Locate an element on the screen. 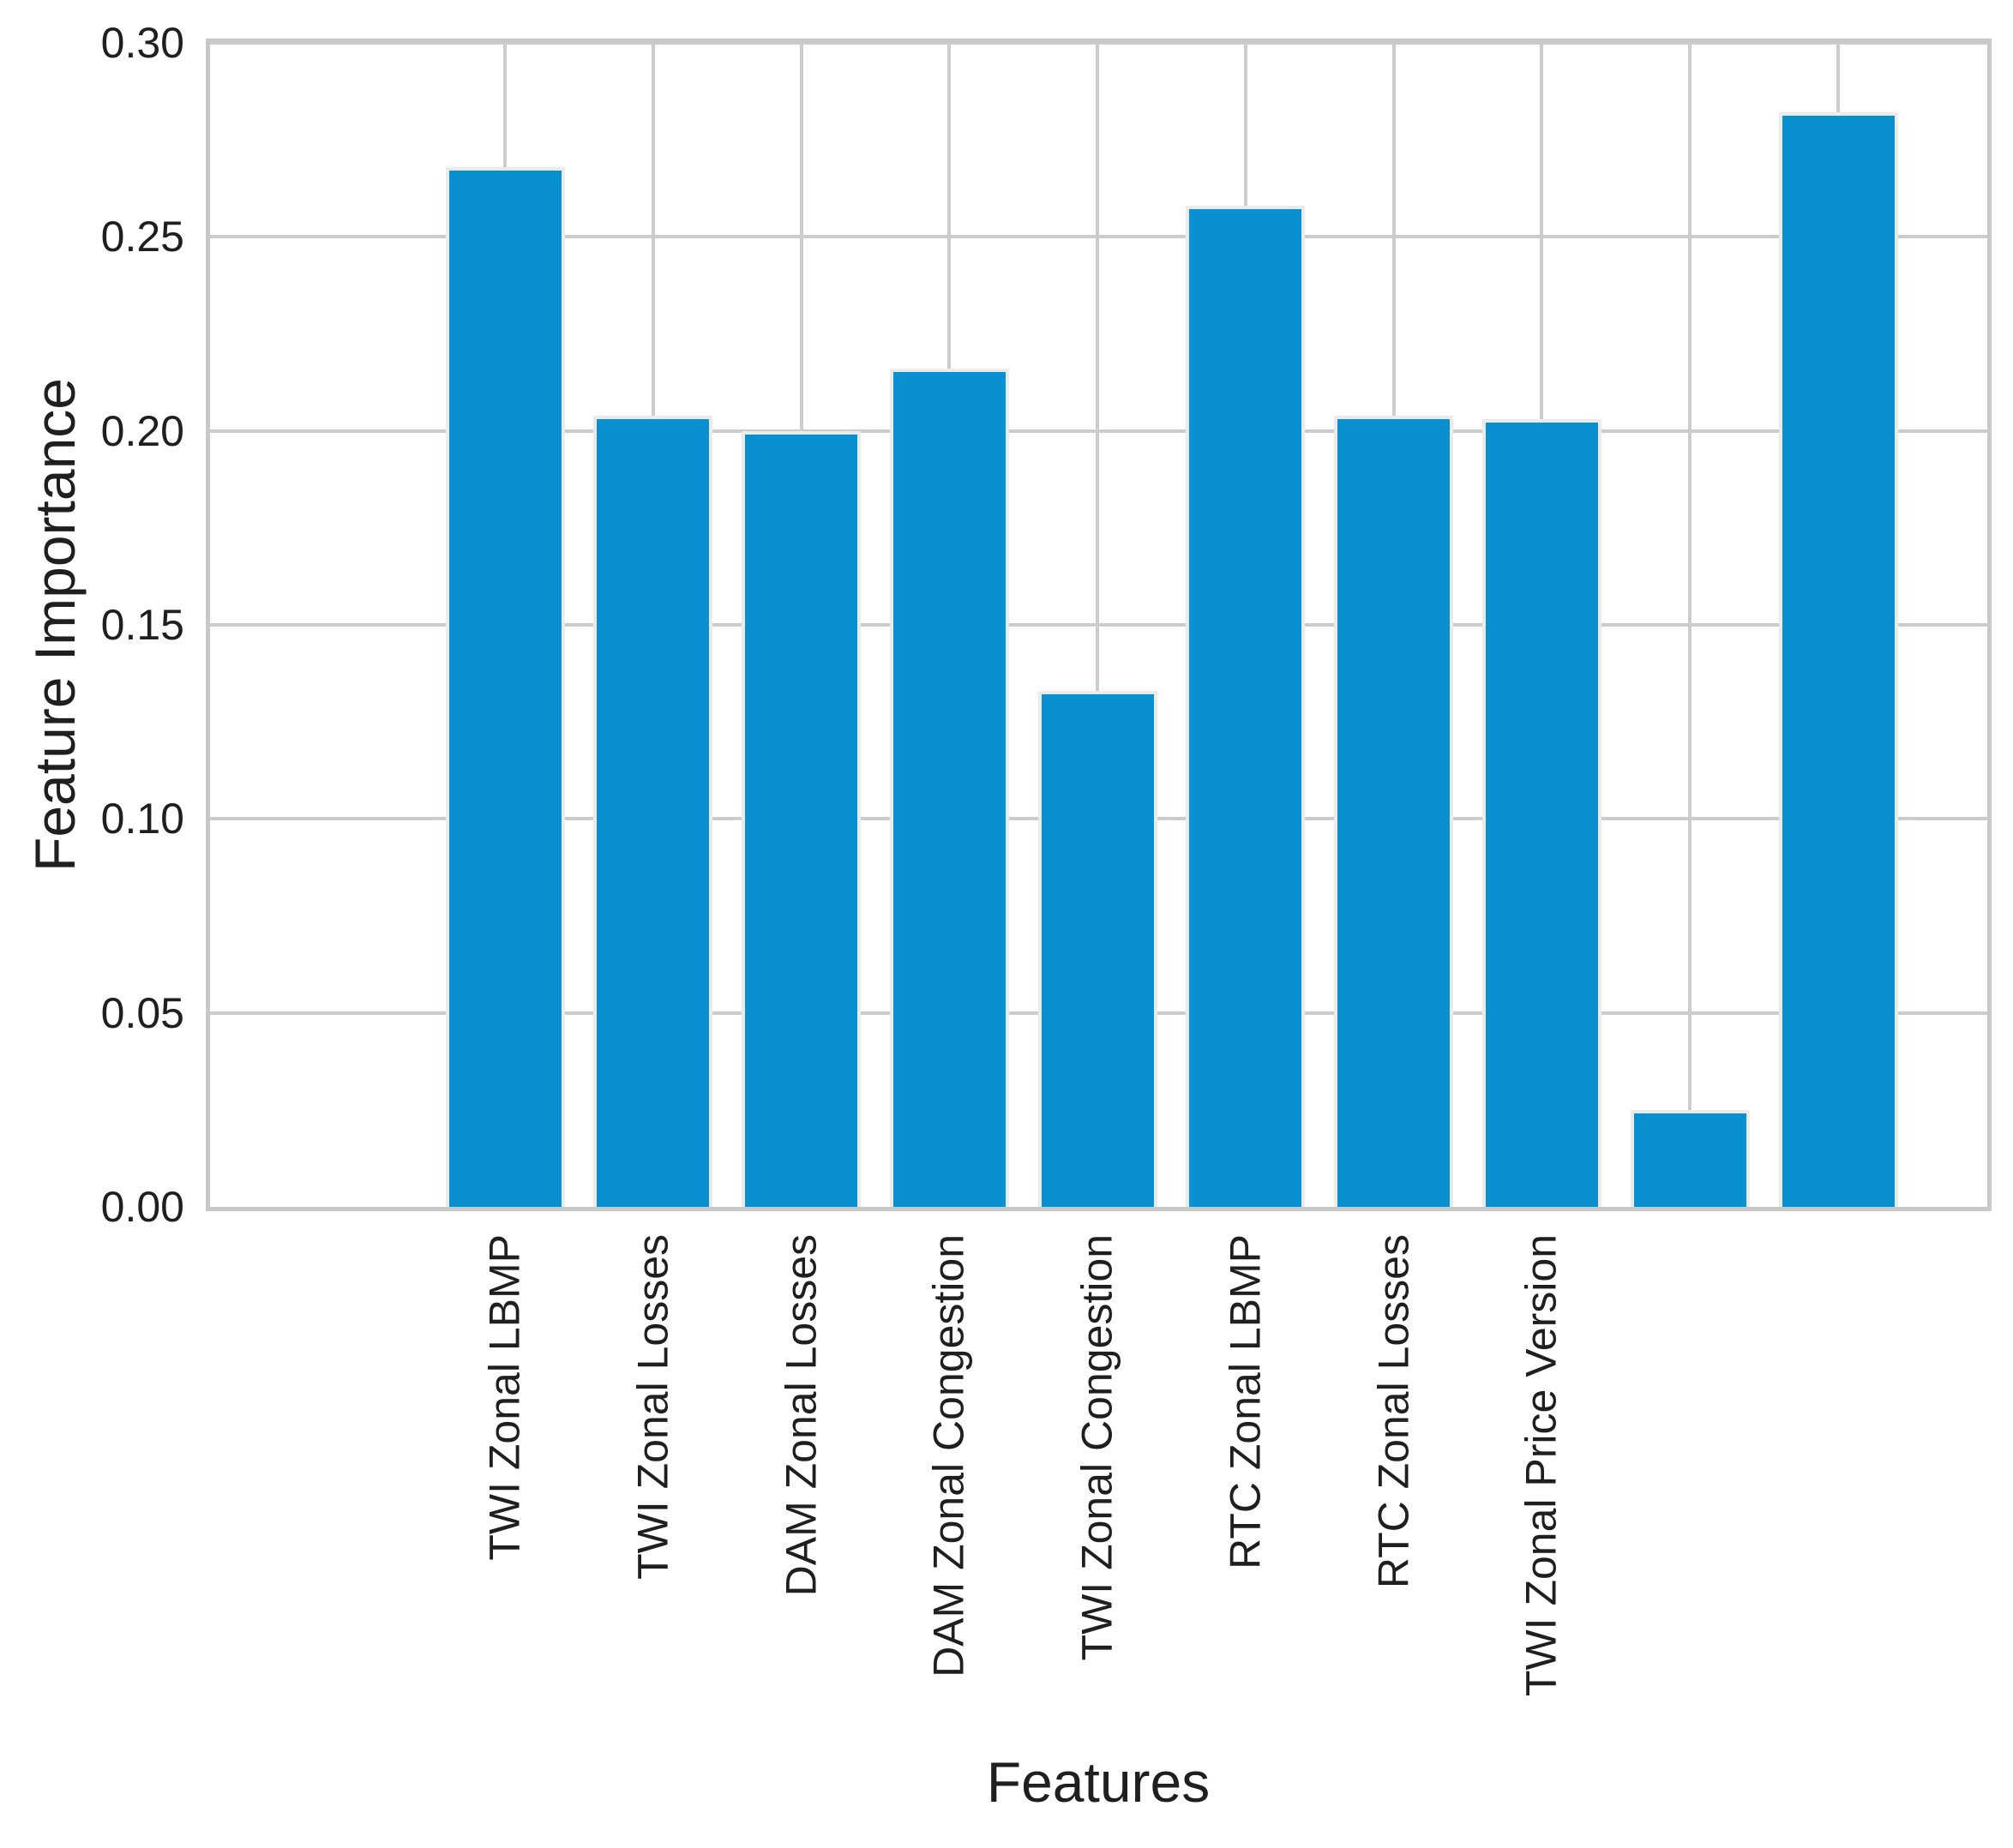 The height and width of the screenshot is (1848, 2013). x-tick-label: RTC Zonal LBMP is located at coordinates (1245, 1401).